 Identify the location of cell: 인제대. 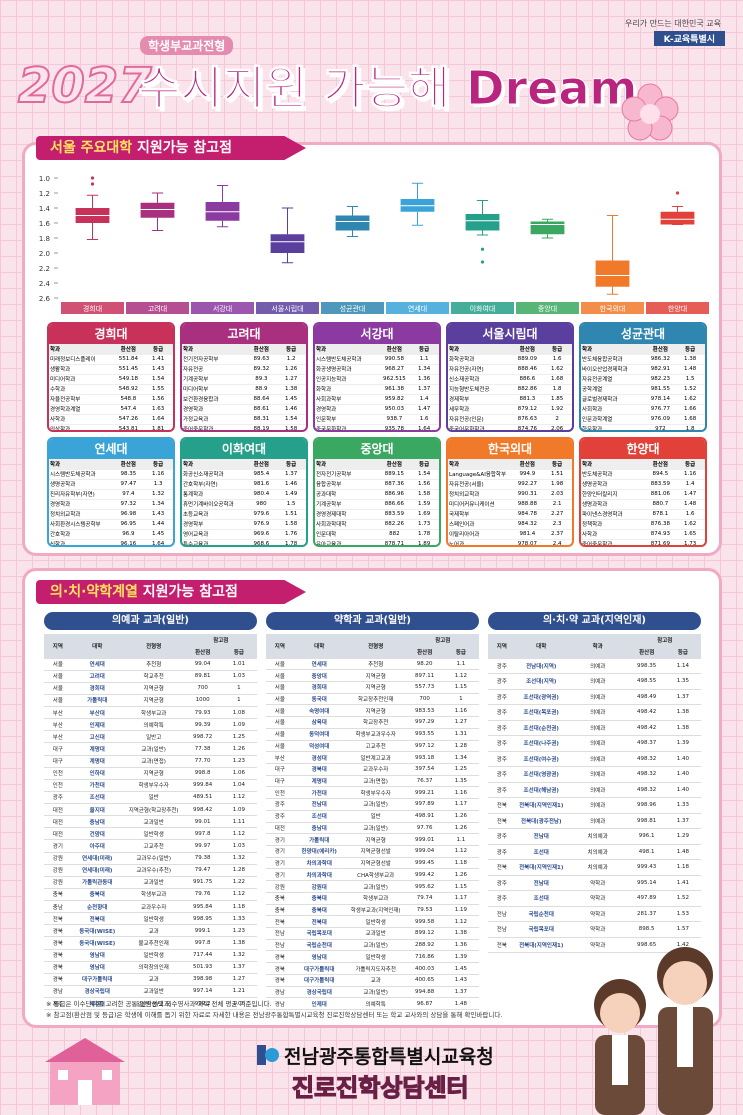
(319, 1004).